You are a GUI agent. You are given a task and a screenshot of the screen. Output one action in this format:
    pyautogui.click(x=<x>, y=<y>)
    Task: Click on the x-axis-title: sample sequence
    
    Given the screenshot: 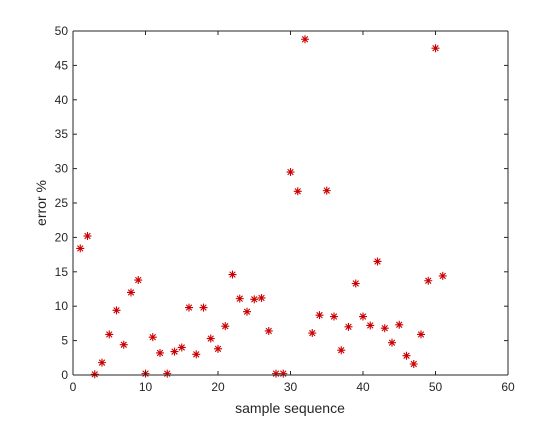 What is the action you would take?
    pyautogui.click(x=290, y=408)
    